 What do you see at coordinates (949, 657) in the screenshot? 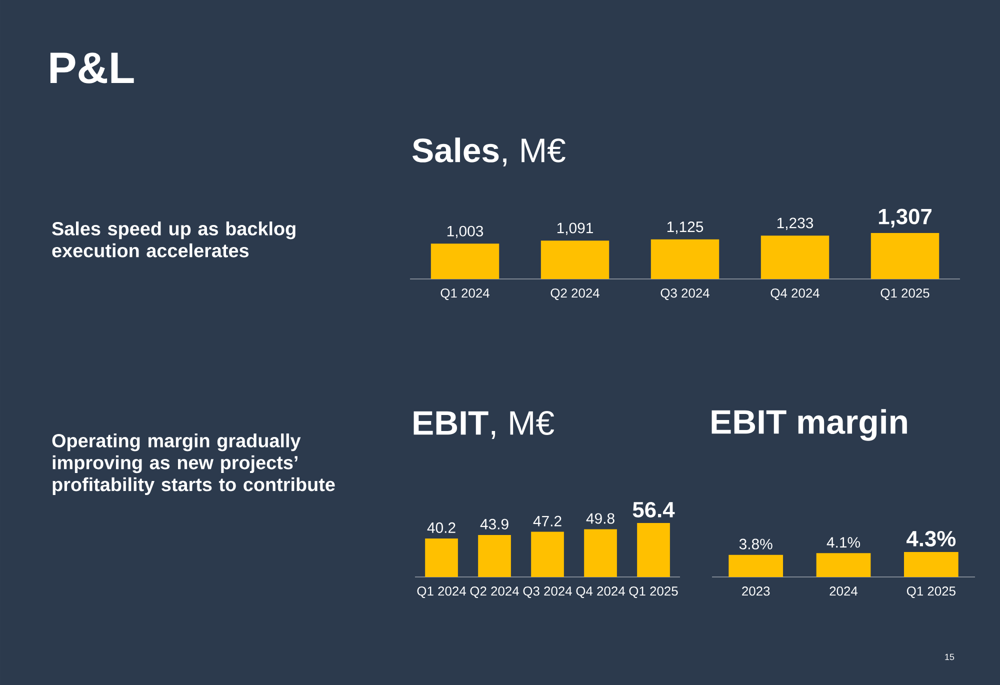
I see `text: 15` at bounding box center [949, 657].